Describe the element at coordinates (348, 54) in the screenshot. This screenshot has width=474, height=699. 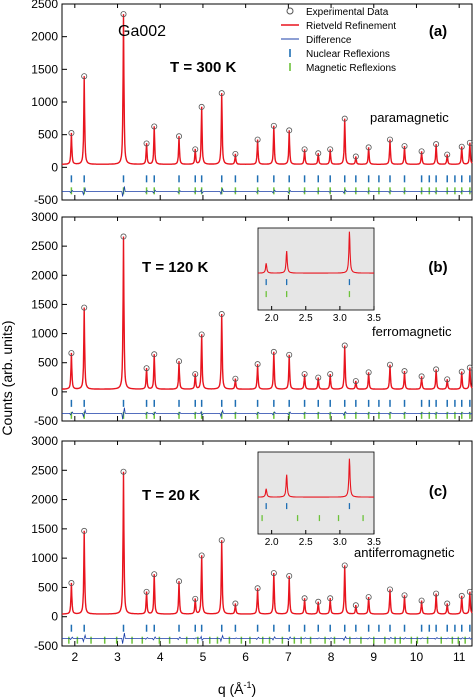
I see `legend-label: Nuclear Reflexions` at that location.